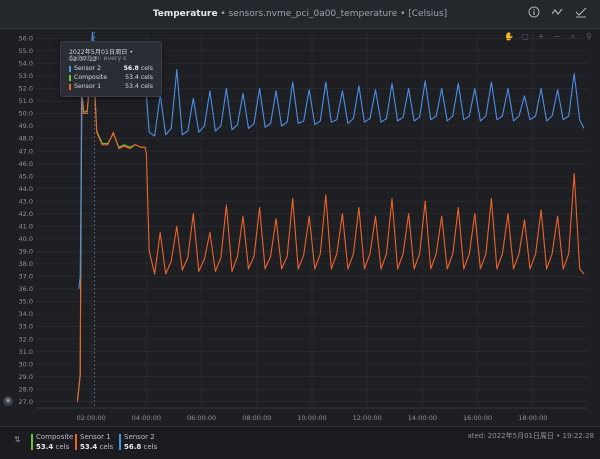  What do you see at coordinates (52, 442) in the screenshot?
I see `legend-item-composite: Composite 53.4 cels` at bounding box center [52, 442].